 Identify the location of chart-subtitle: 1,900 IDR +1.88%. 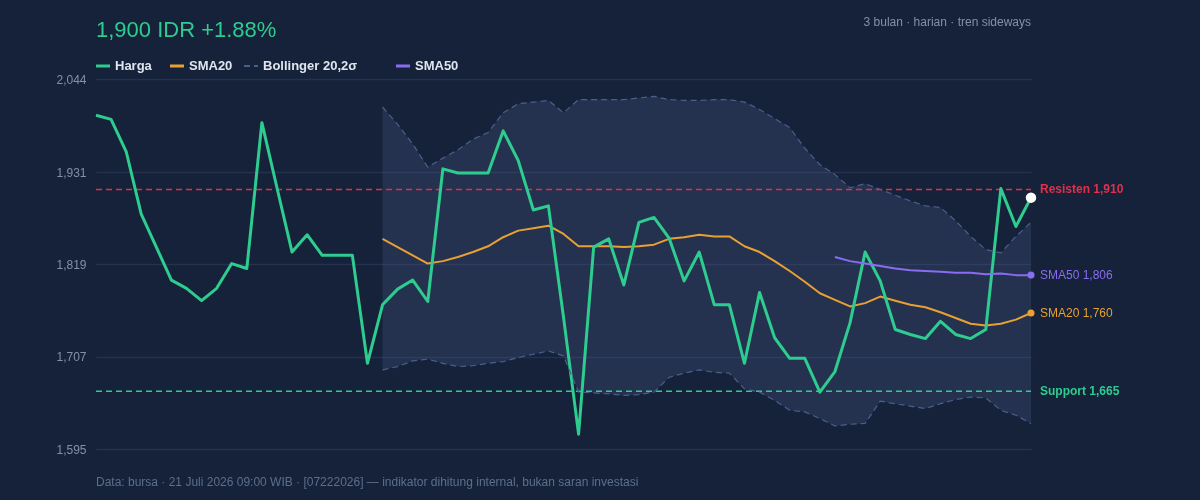
(186, 29).